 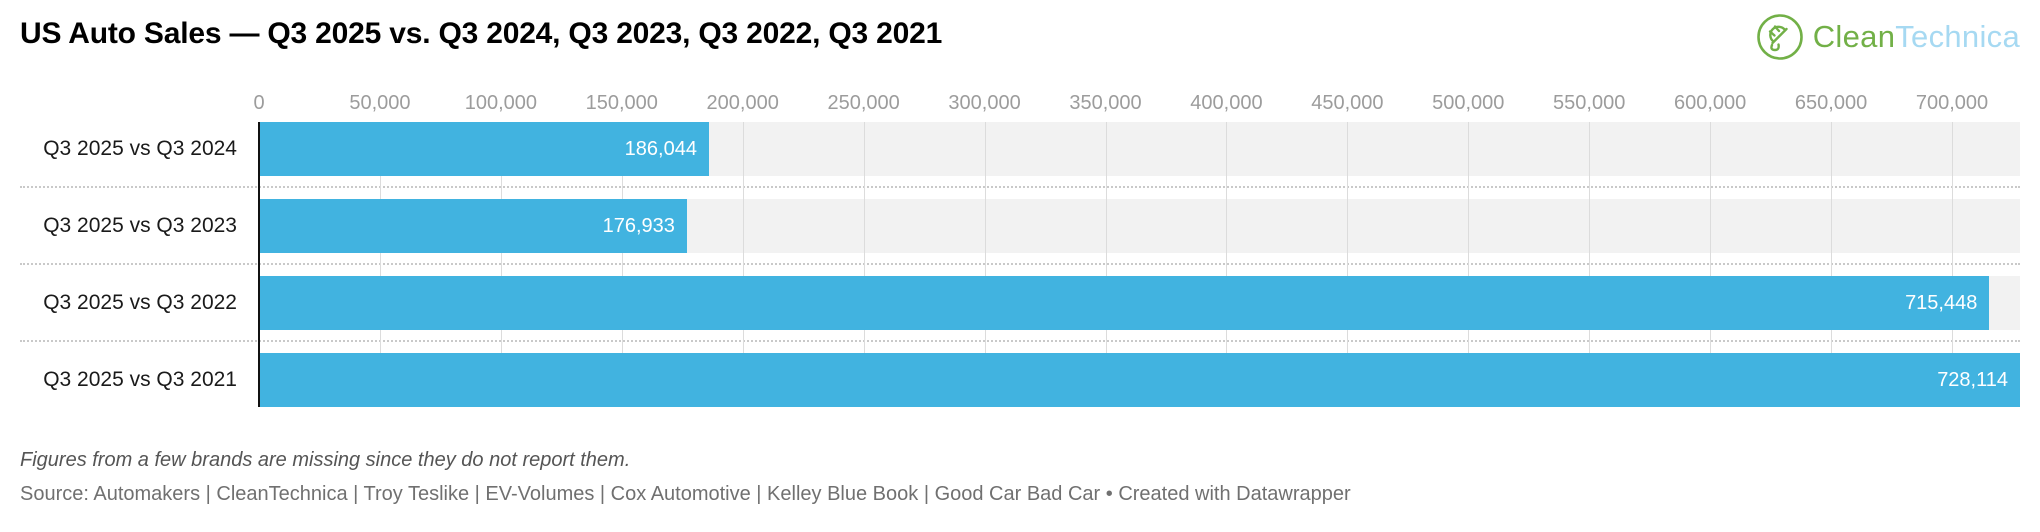 I want to click on bar-row: Q3 2025 vs Q3 2023 176,933, so click(x=1020, y=219).